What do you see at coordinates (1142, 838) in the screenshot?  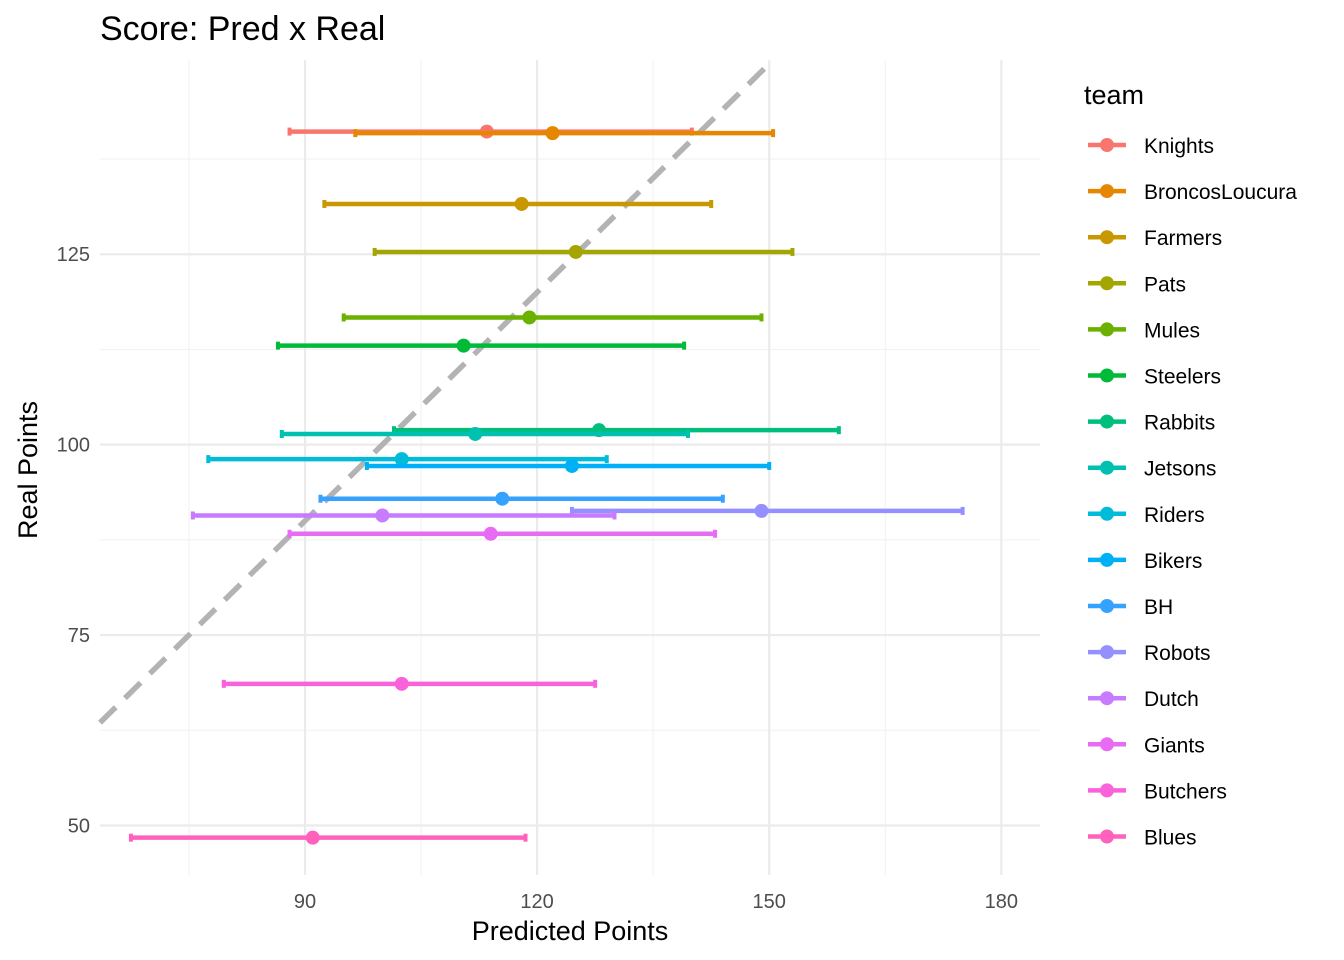 I see `legend-item: Blues` at bounding box center [1142, 838].